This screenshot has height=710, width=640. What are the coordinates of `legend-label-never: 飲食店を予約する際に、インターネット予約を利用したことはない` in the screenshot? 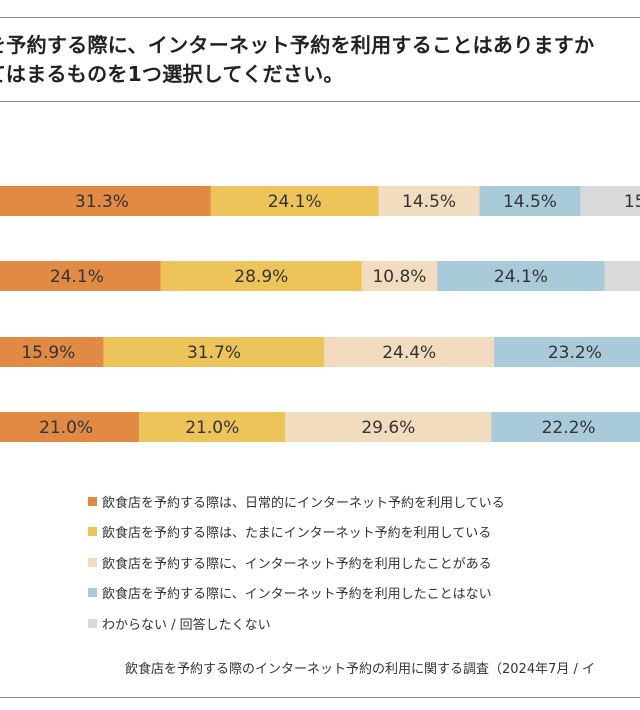 It's located at (297, 595).